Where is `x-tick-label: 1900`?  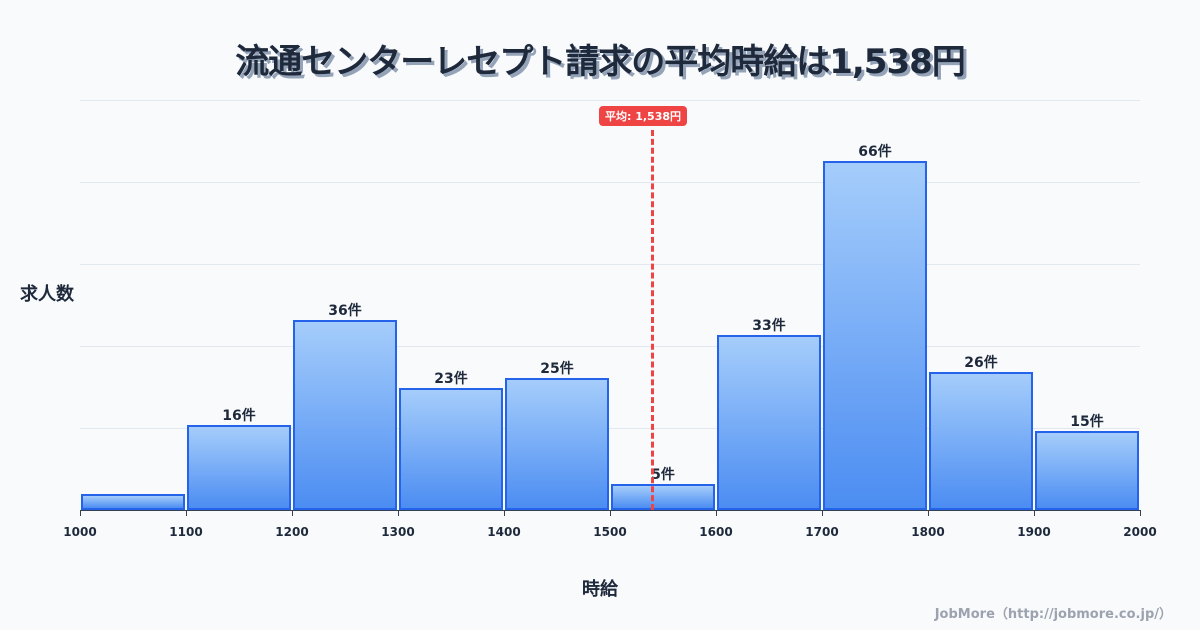
x-tick-label: 1900 is located at coordinates (1034, 532).